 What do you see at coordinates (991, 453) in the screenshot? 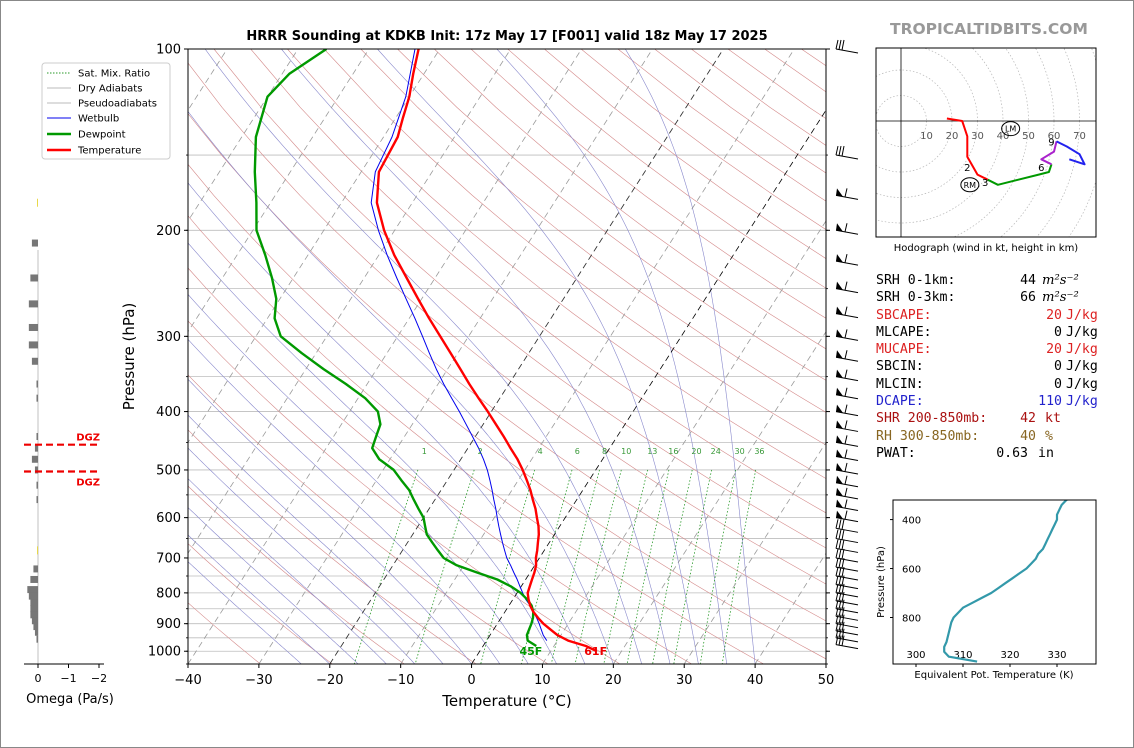
I see `parameter-row: PWAT: 0.63 in` at bounding box center [991, 453].